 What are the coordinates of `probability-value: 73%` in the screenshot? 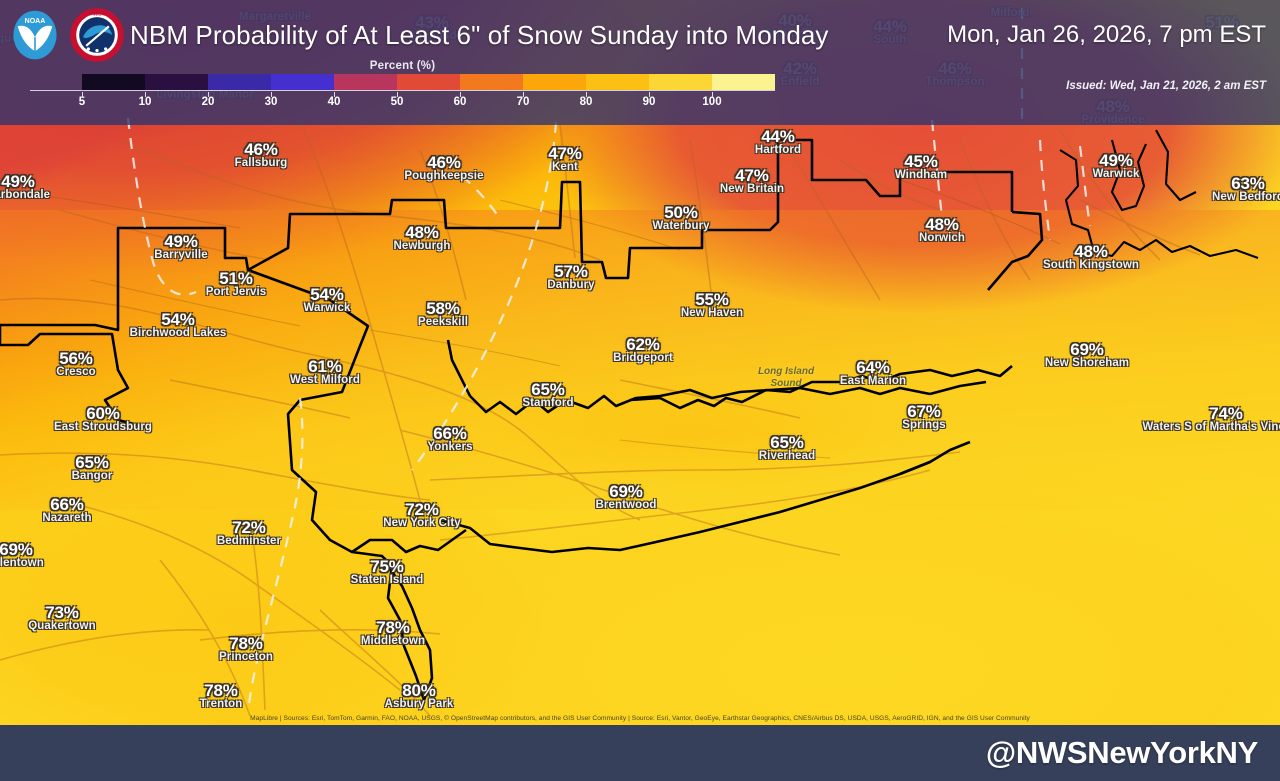 It's located at (62, 612).